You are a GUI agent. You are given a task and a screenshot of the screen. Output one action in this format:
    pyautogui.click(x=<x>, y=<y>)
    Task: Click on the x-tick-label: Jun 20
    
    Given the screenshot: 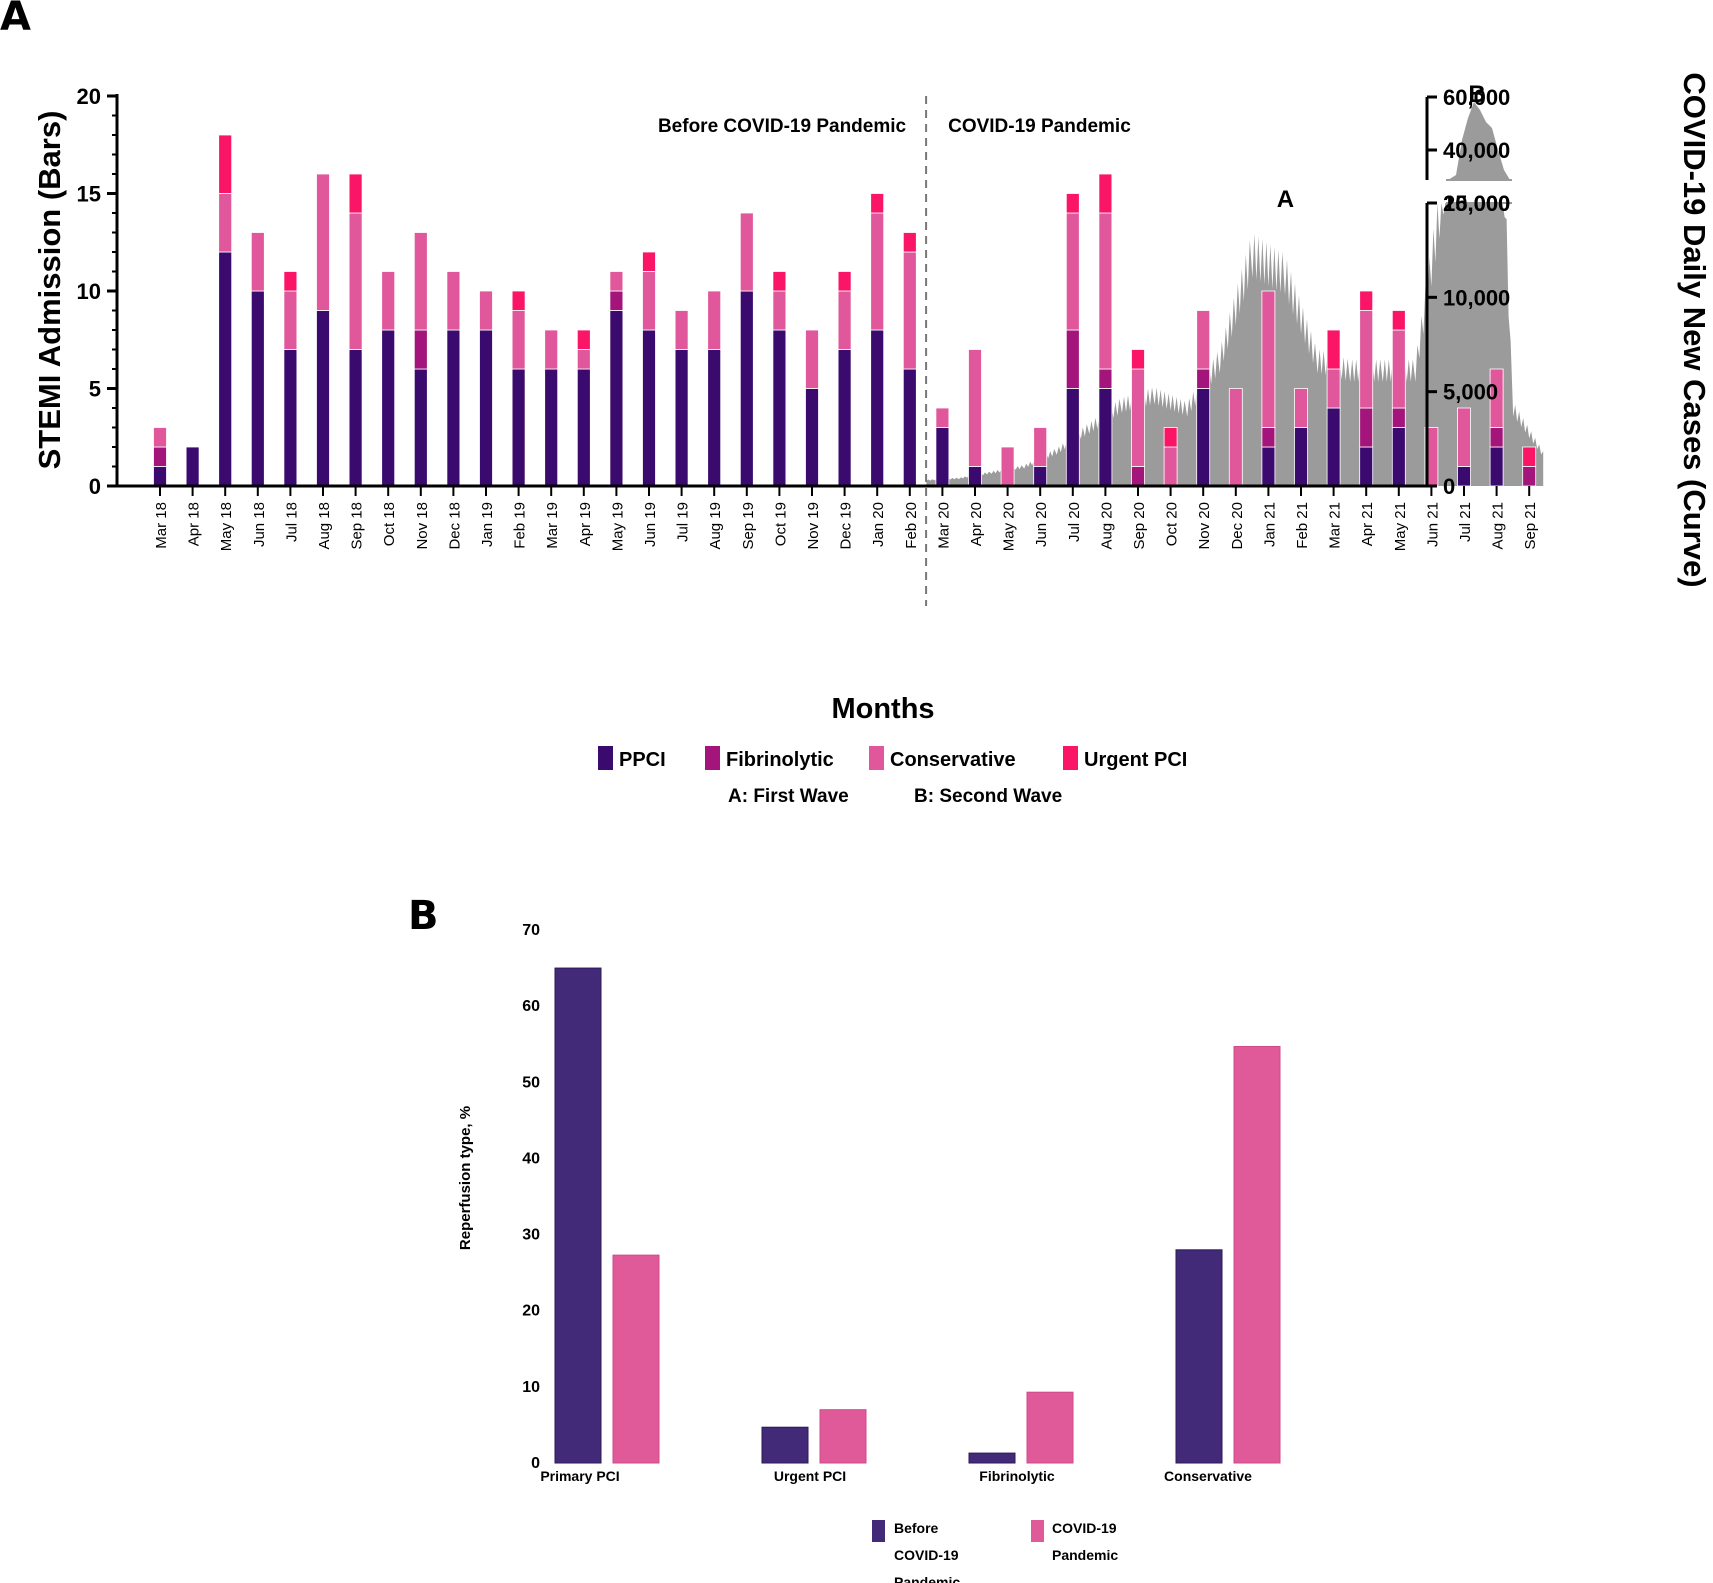 What is the action you would take?
    pyautogui.click(x=1041, y=524)
    